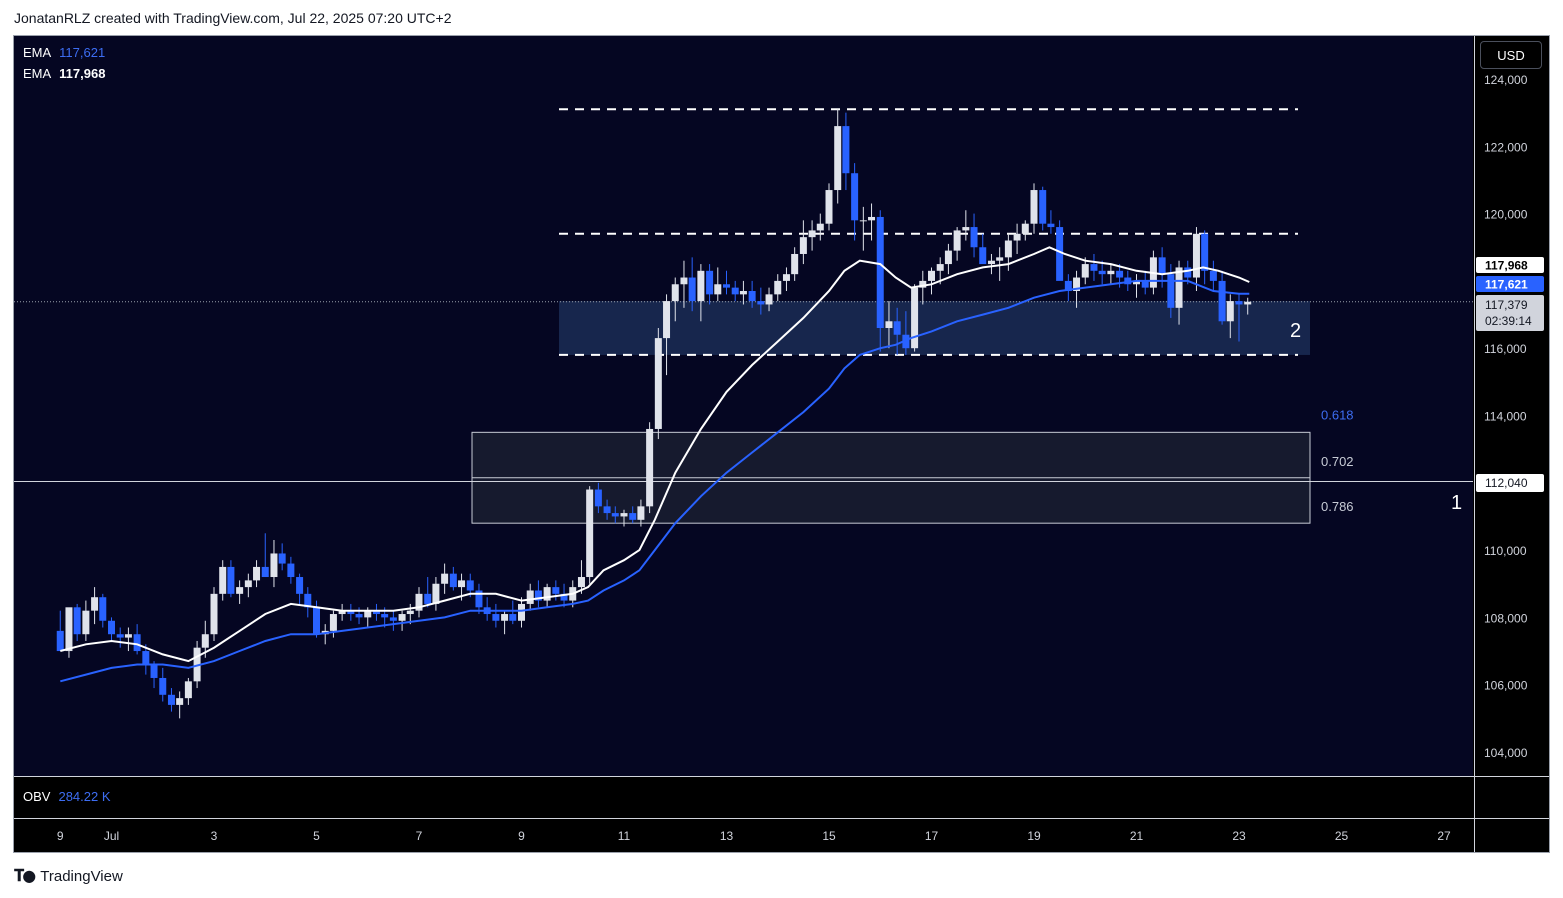 The height and width of the screenshot is (898, 1563). Describe the element at coordinates (81, 876) in the screenshot. I see `tradingview-brand: TradingView` at that location.